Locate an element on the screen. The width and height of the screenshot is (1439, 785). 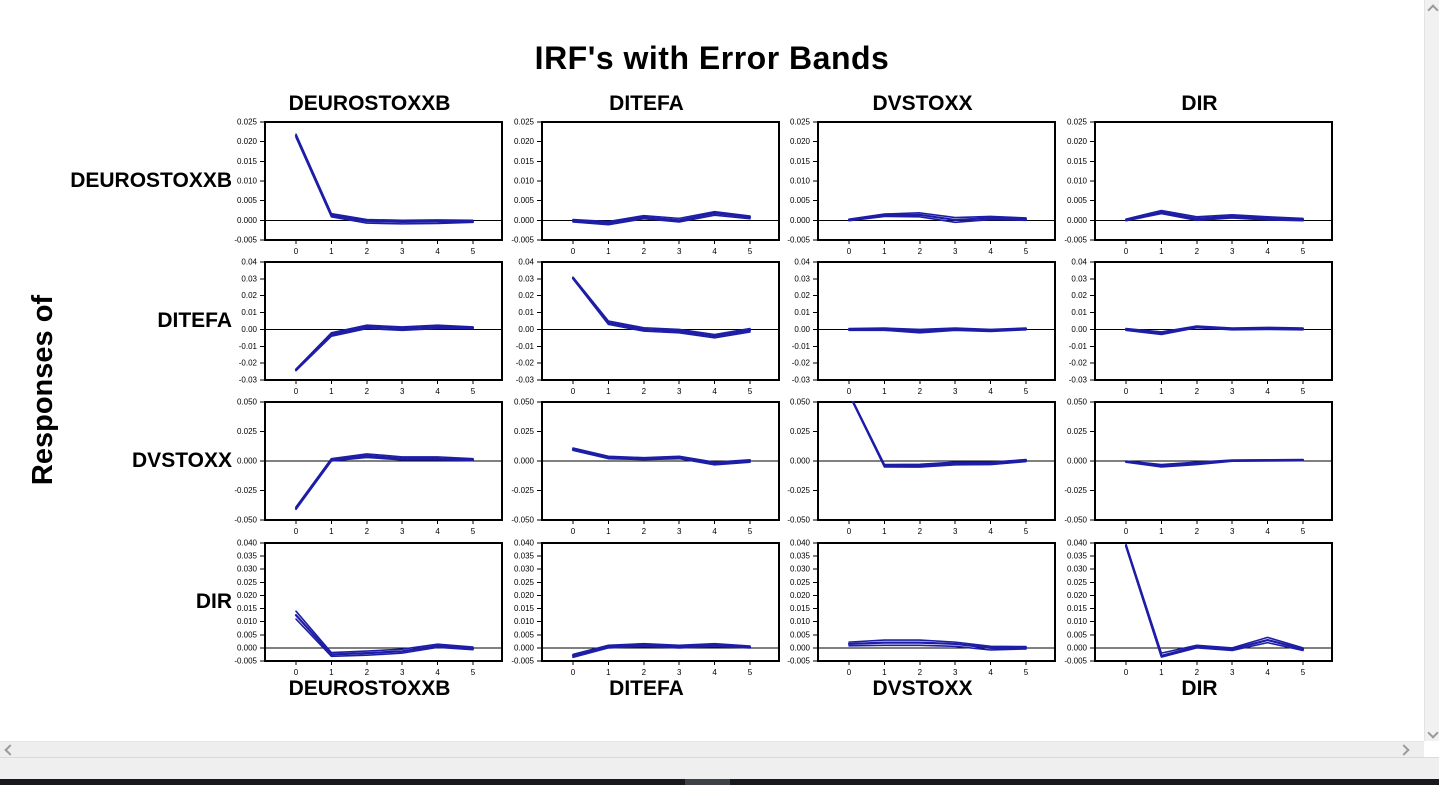
y-tick-label: 0.020 is located at coordinates (1077, 141).